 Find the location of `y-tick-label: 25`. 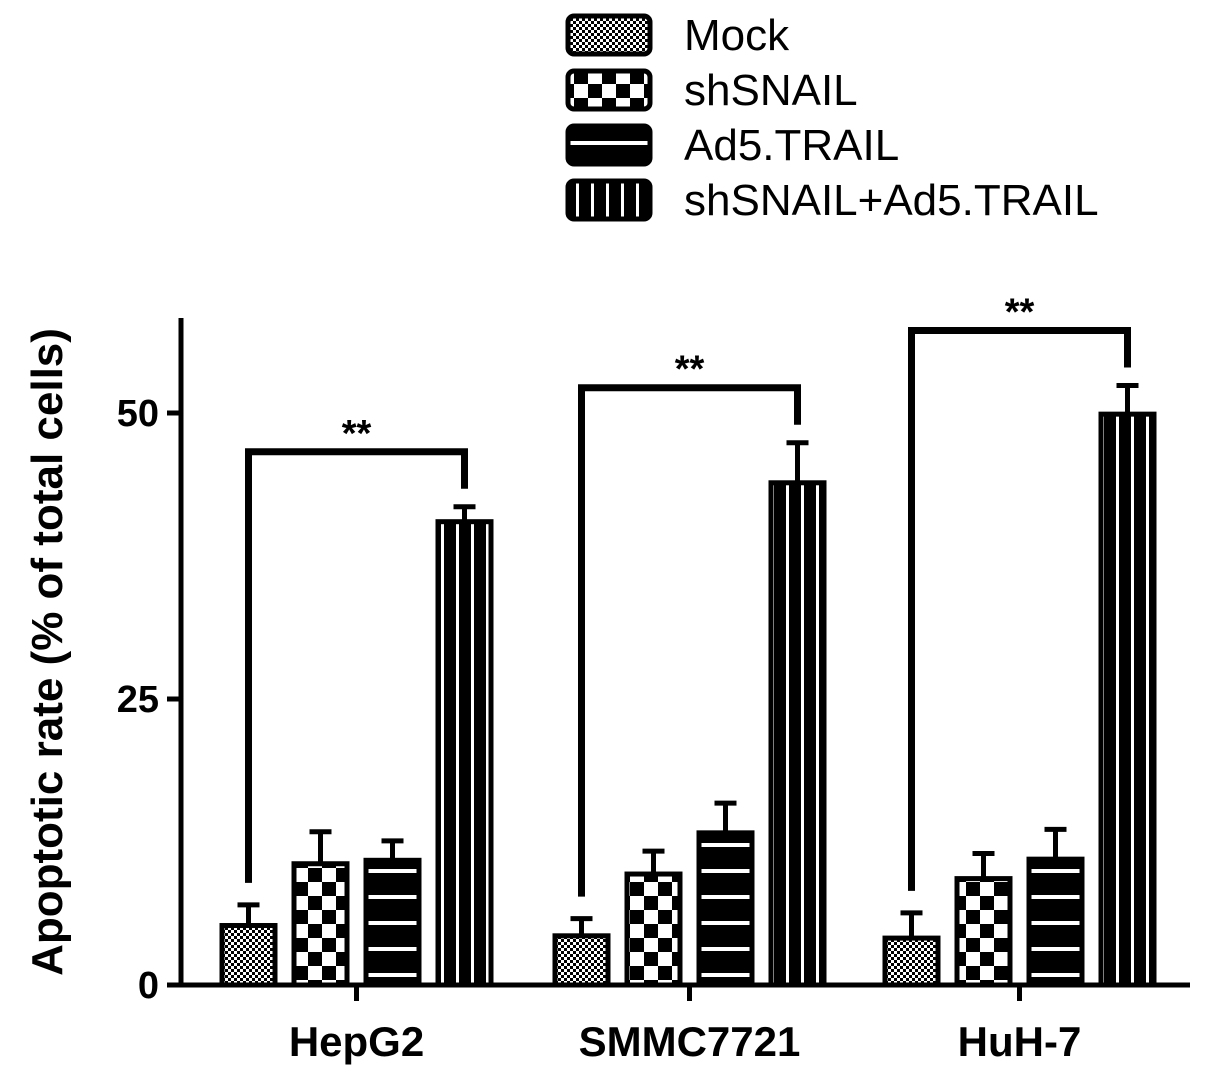

y-tick-label: 25 is located at coordinates (138, 700).